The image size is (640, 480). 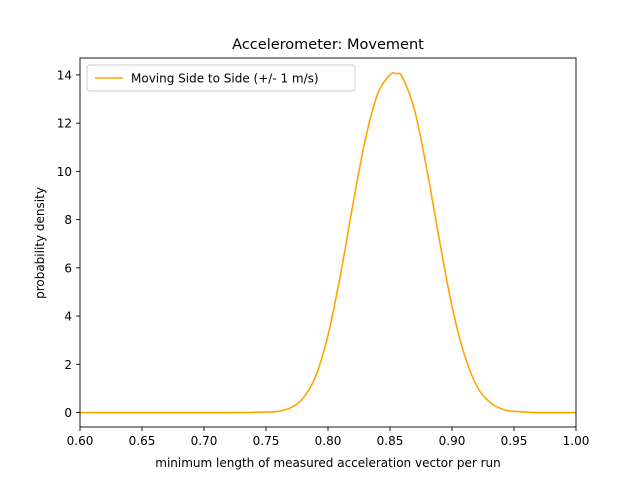 I want to click on y-tick-label: 0, so click(x=68, y=413).